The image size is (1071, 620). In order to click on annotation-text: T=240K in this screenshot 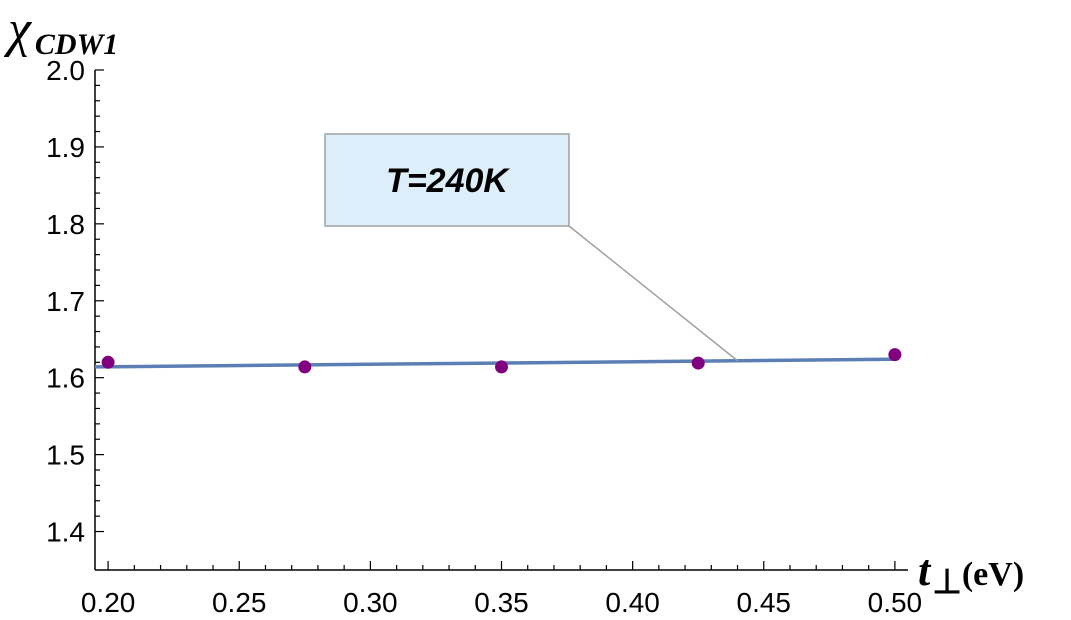, I will do `click(448, 181)`.